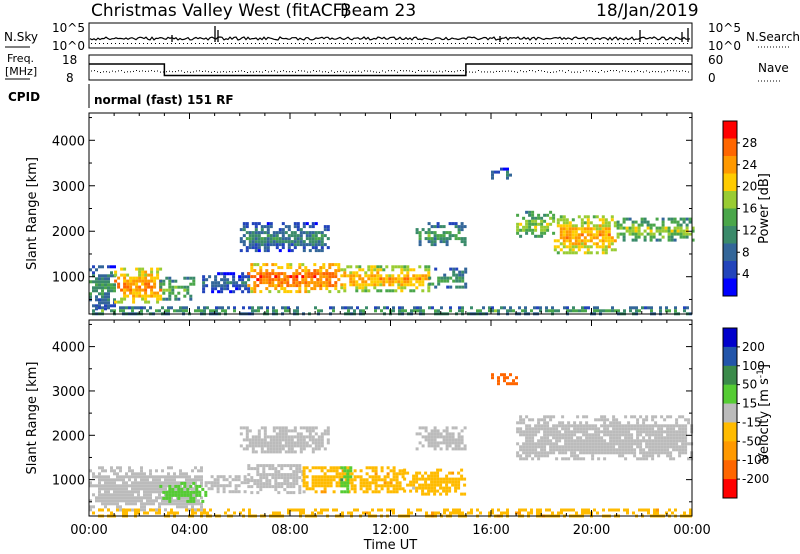  Describe the element at coordinates (390, 530) in the screenshot. I see `x-tick-label: 12:00` at that location.